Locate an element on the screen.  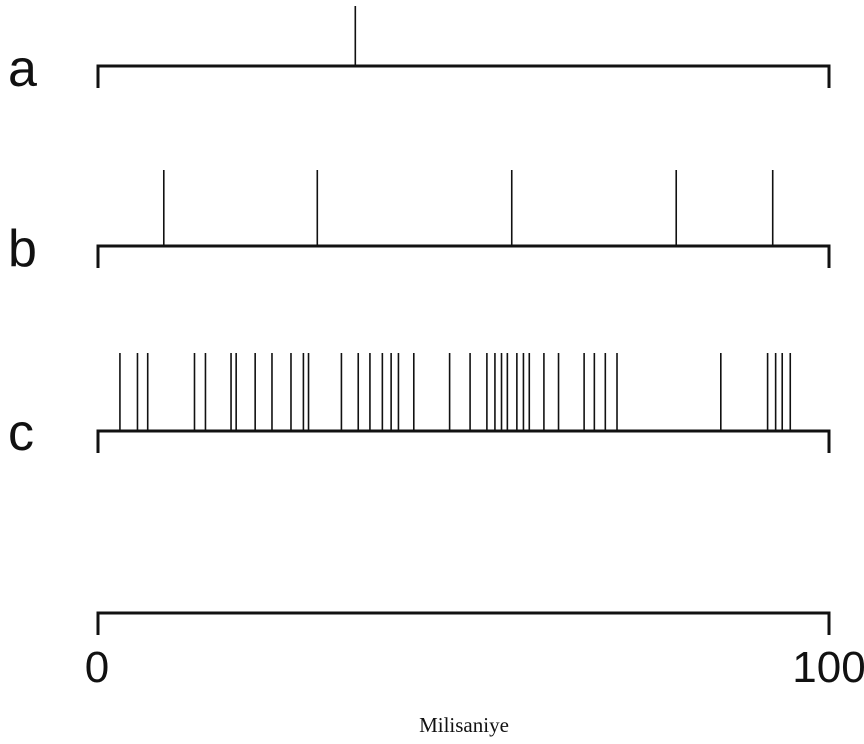
raster-row-b: b is located at coordinates (419, 224).